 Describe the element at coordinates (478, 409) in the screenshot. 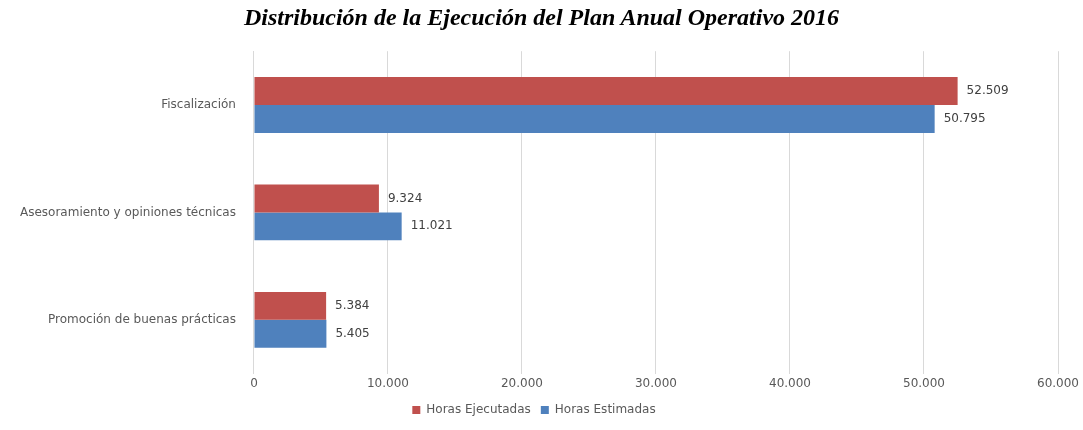

I see `legend-label: Horas Ejecutadas` at that location.